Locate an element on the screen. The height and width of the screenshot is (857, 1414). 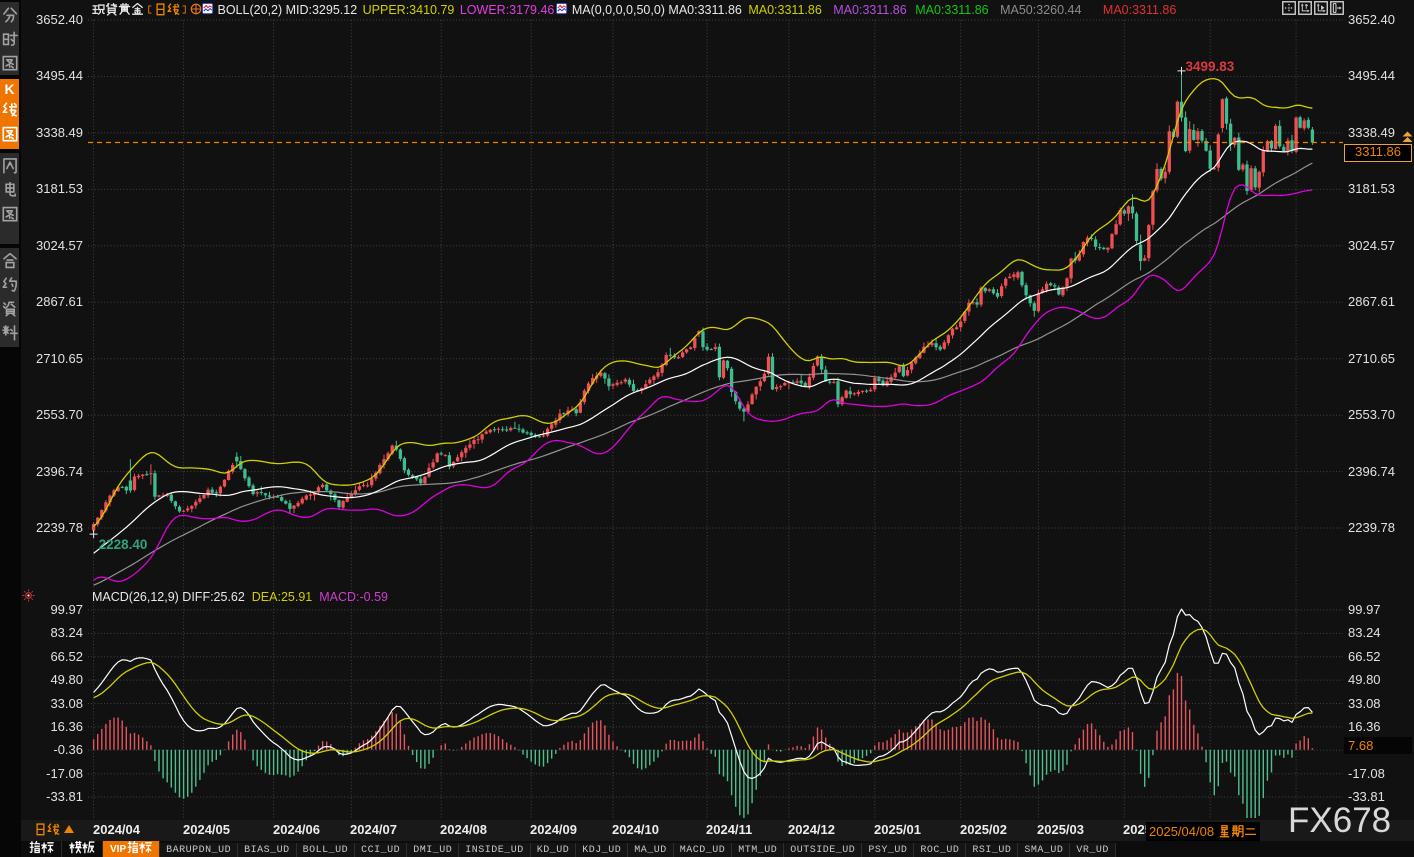
svg-text: 2228.40 is located at coordinates (123, 544).